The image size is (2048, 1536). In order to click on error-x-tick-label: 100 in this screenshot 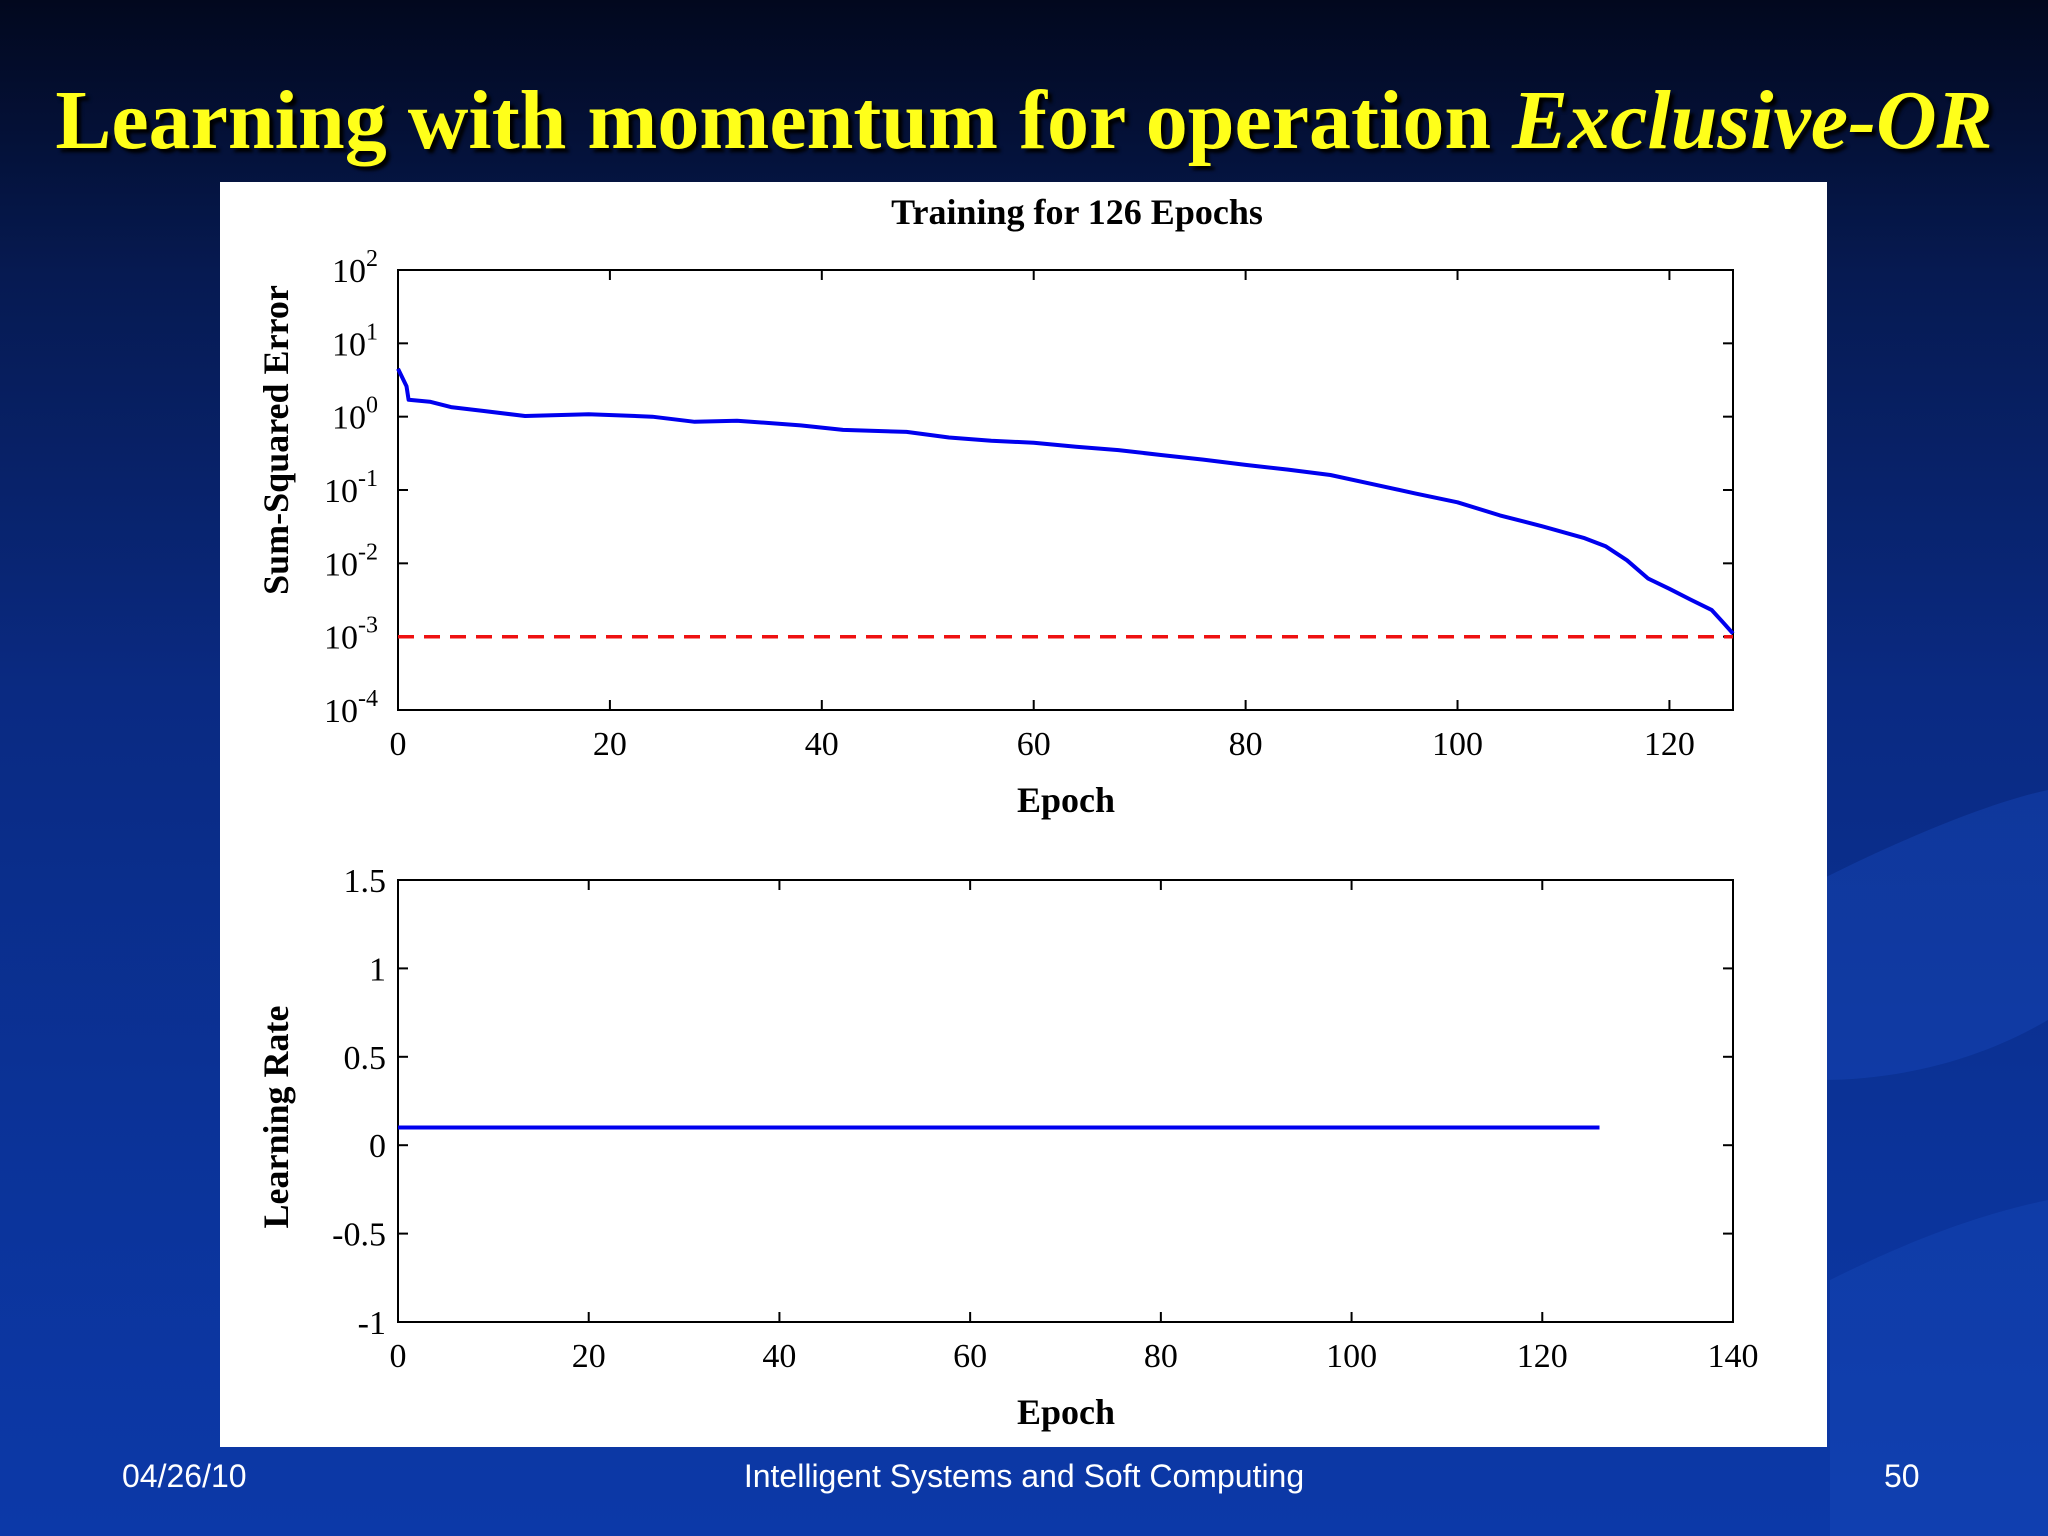, I will do `click(1457, 744)`.